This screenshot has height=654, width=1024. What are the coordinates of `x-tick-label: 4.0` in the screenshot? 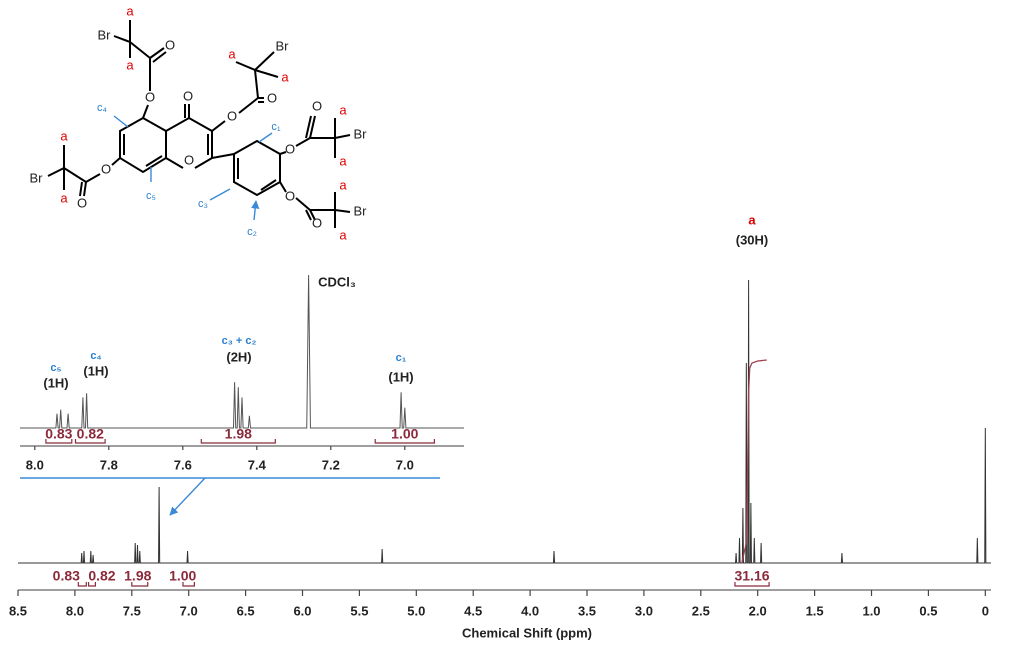 It's located at (530, 610).